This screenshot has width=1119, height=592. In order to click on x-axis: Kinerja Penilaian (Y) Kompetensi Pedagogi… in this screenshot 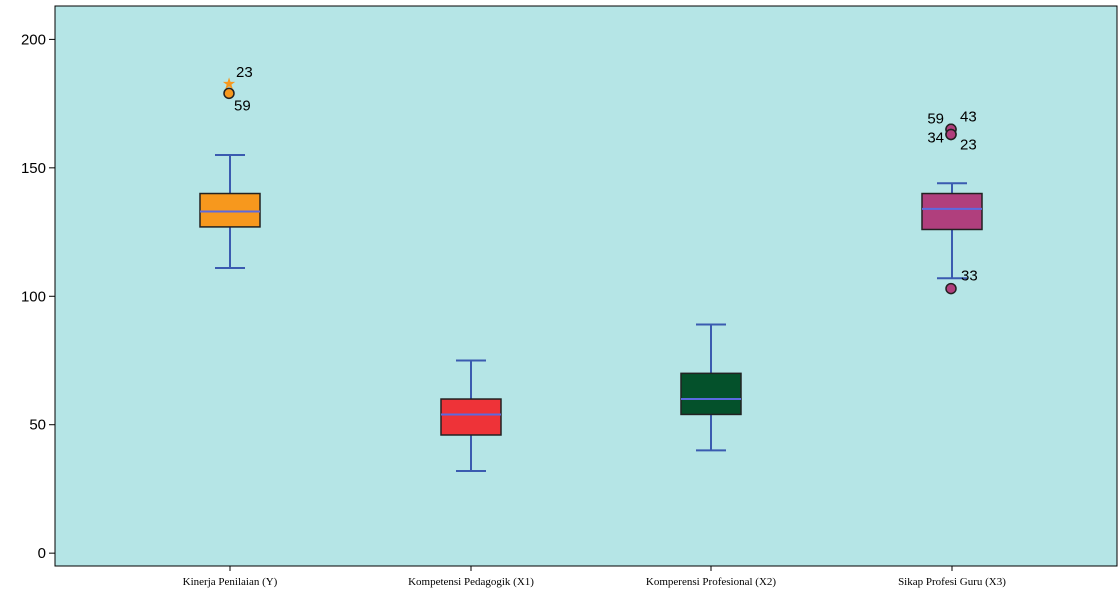, I will do `click(594, 577)`.